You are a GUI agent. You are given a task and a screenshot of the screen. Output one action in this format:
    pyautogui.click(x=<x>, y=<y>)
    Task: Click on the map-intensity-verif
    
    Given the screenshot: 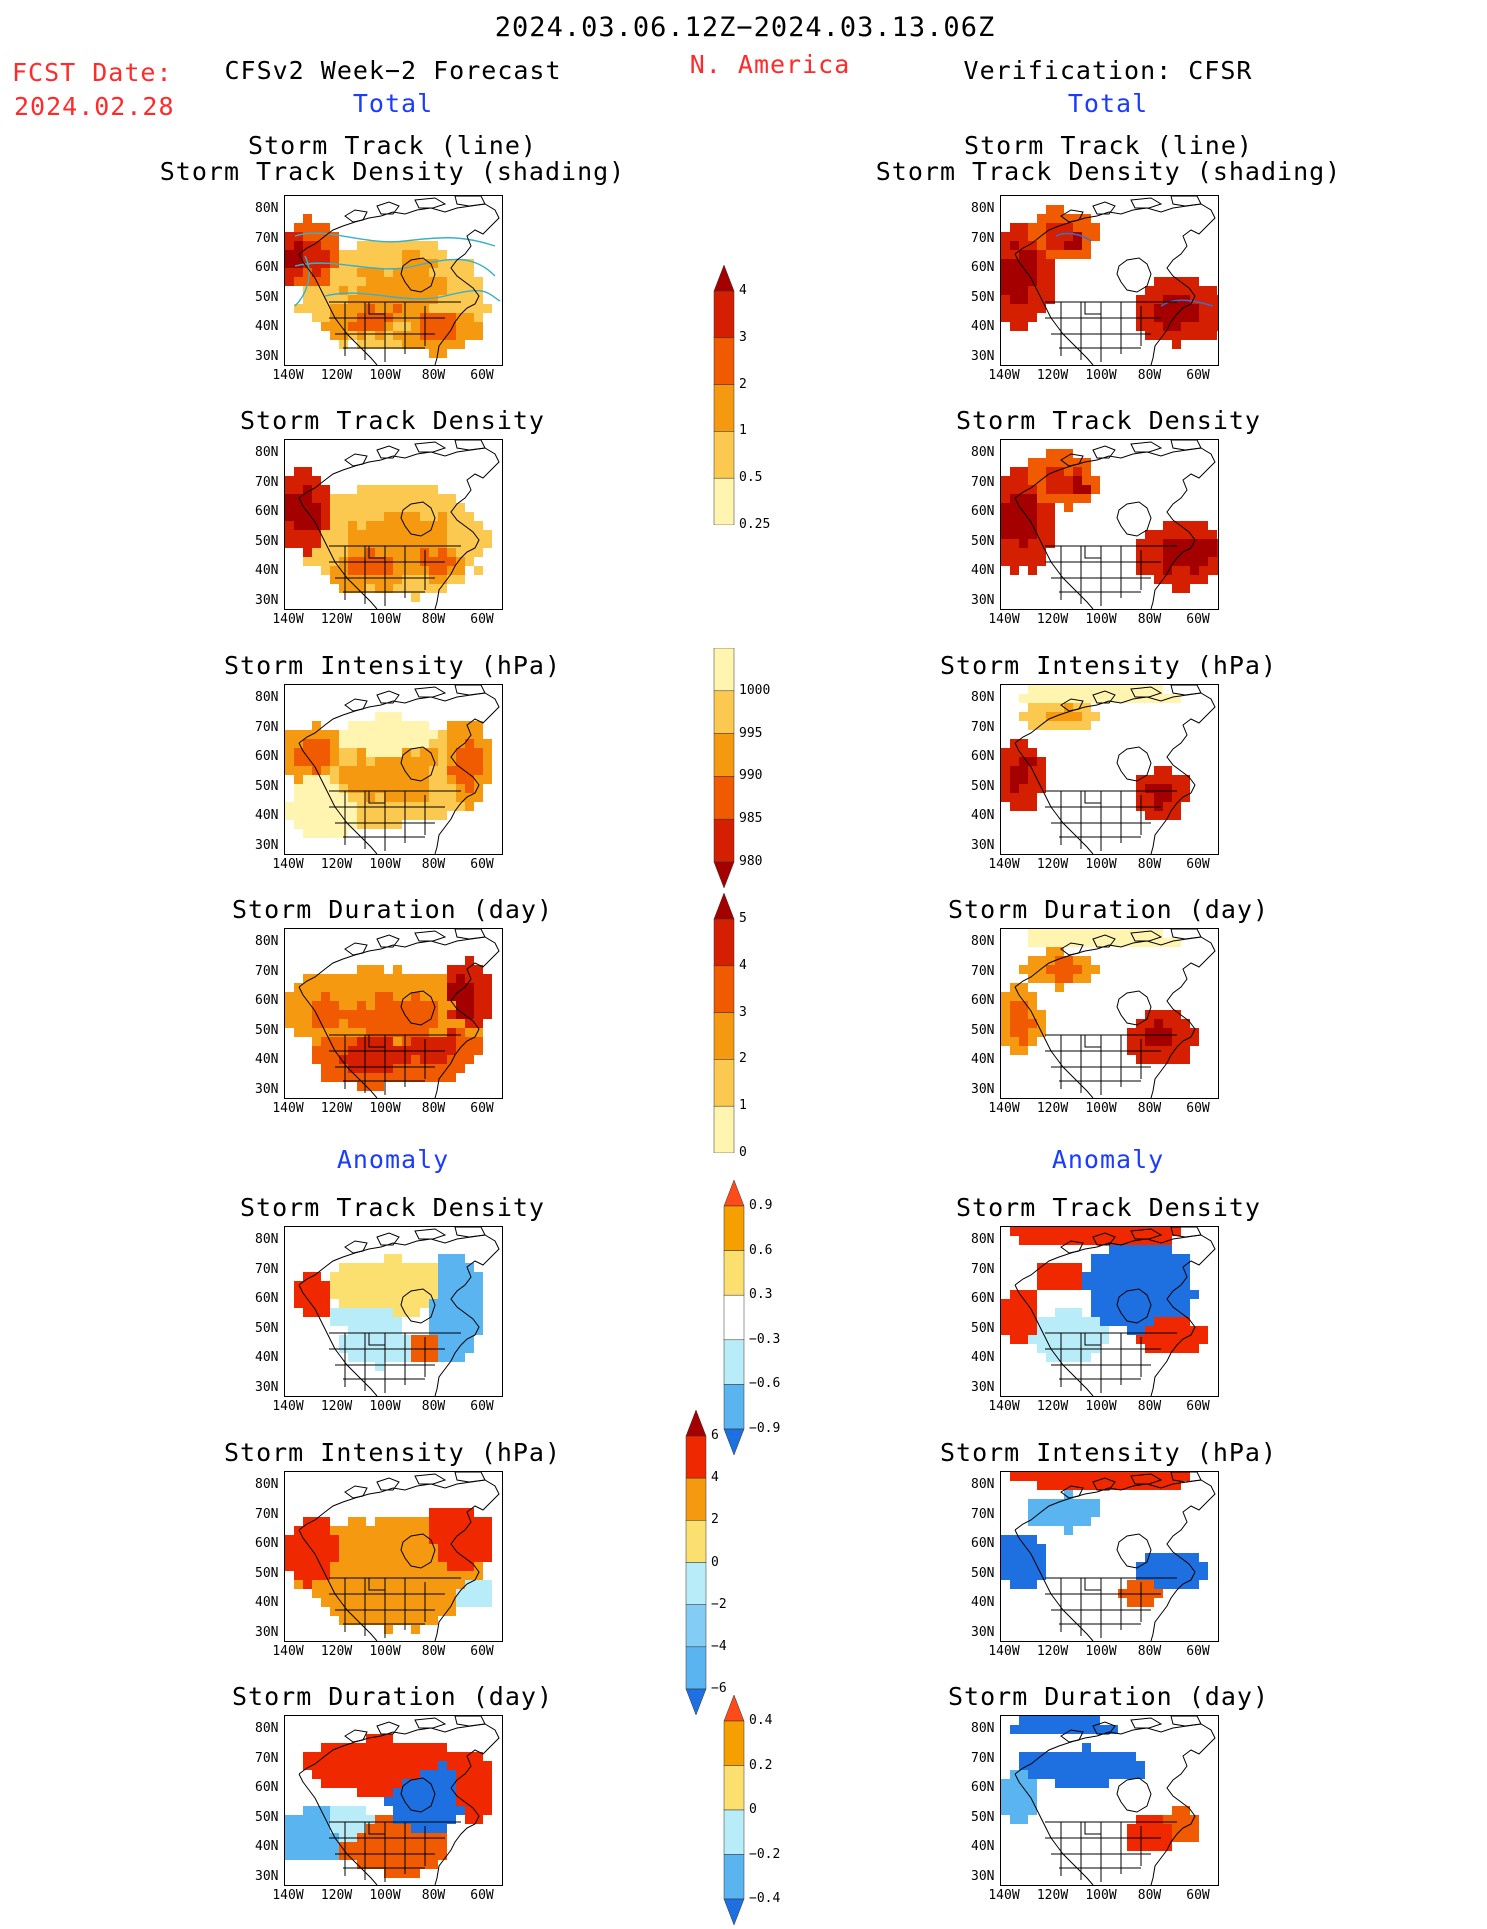 What is the action you would take?
    pyautogui.click(x=1109, y=769)
    